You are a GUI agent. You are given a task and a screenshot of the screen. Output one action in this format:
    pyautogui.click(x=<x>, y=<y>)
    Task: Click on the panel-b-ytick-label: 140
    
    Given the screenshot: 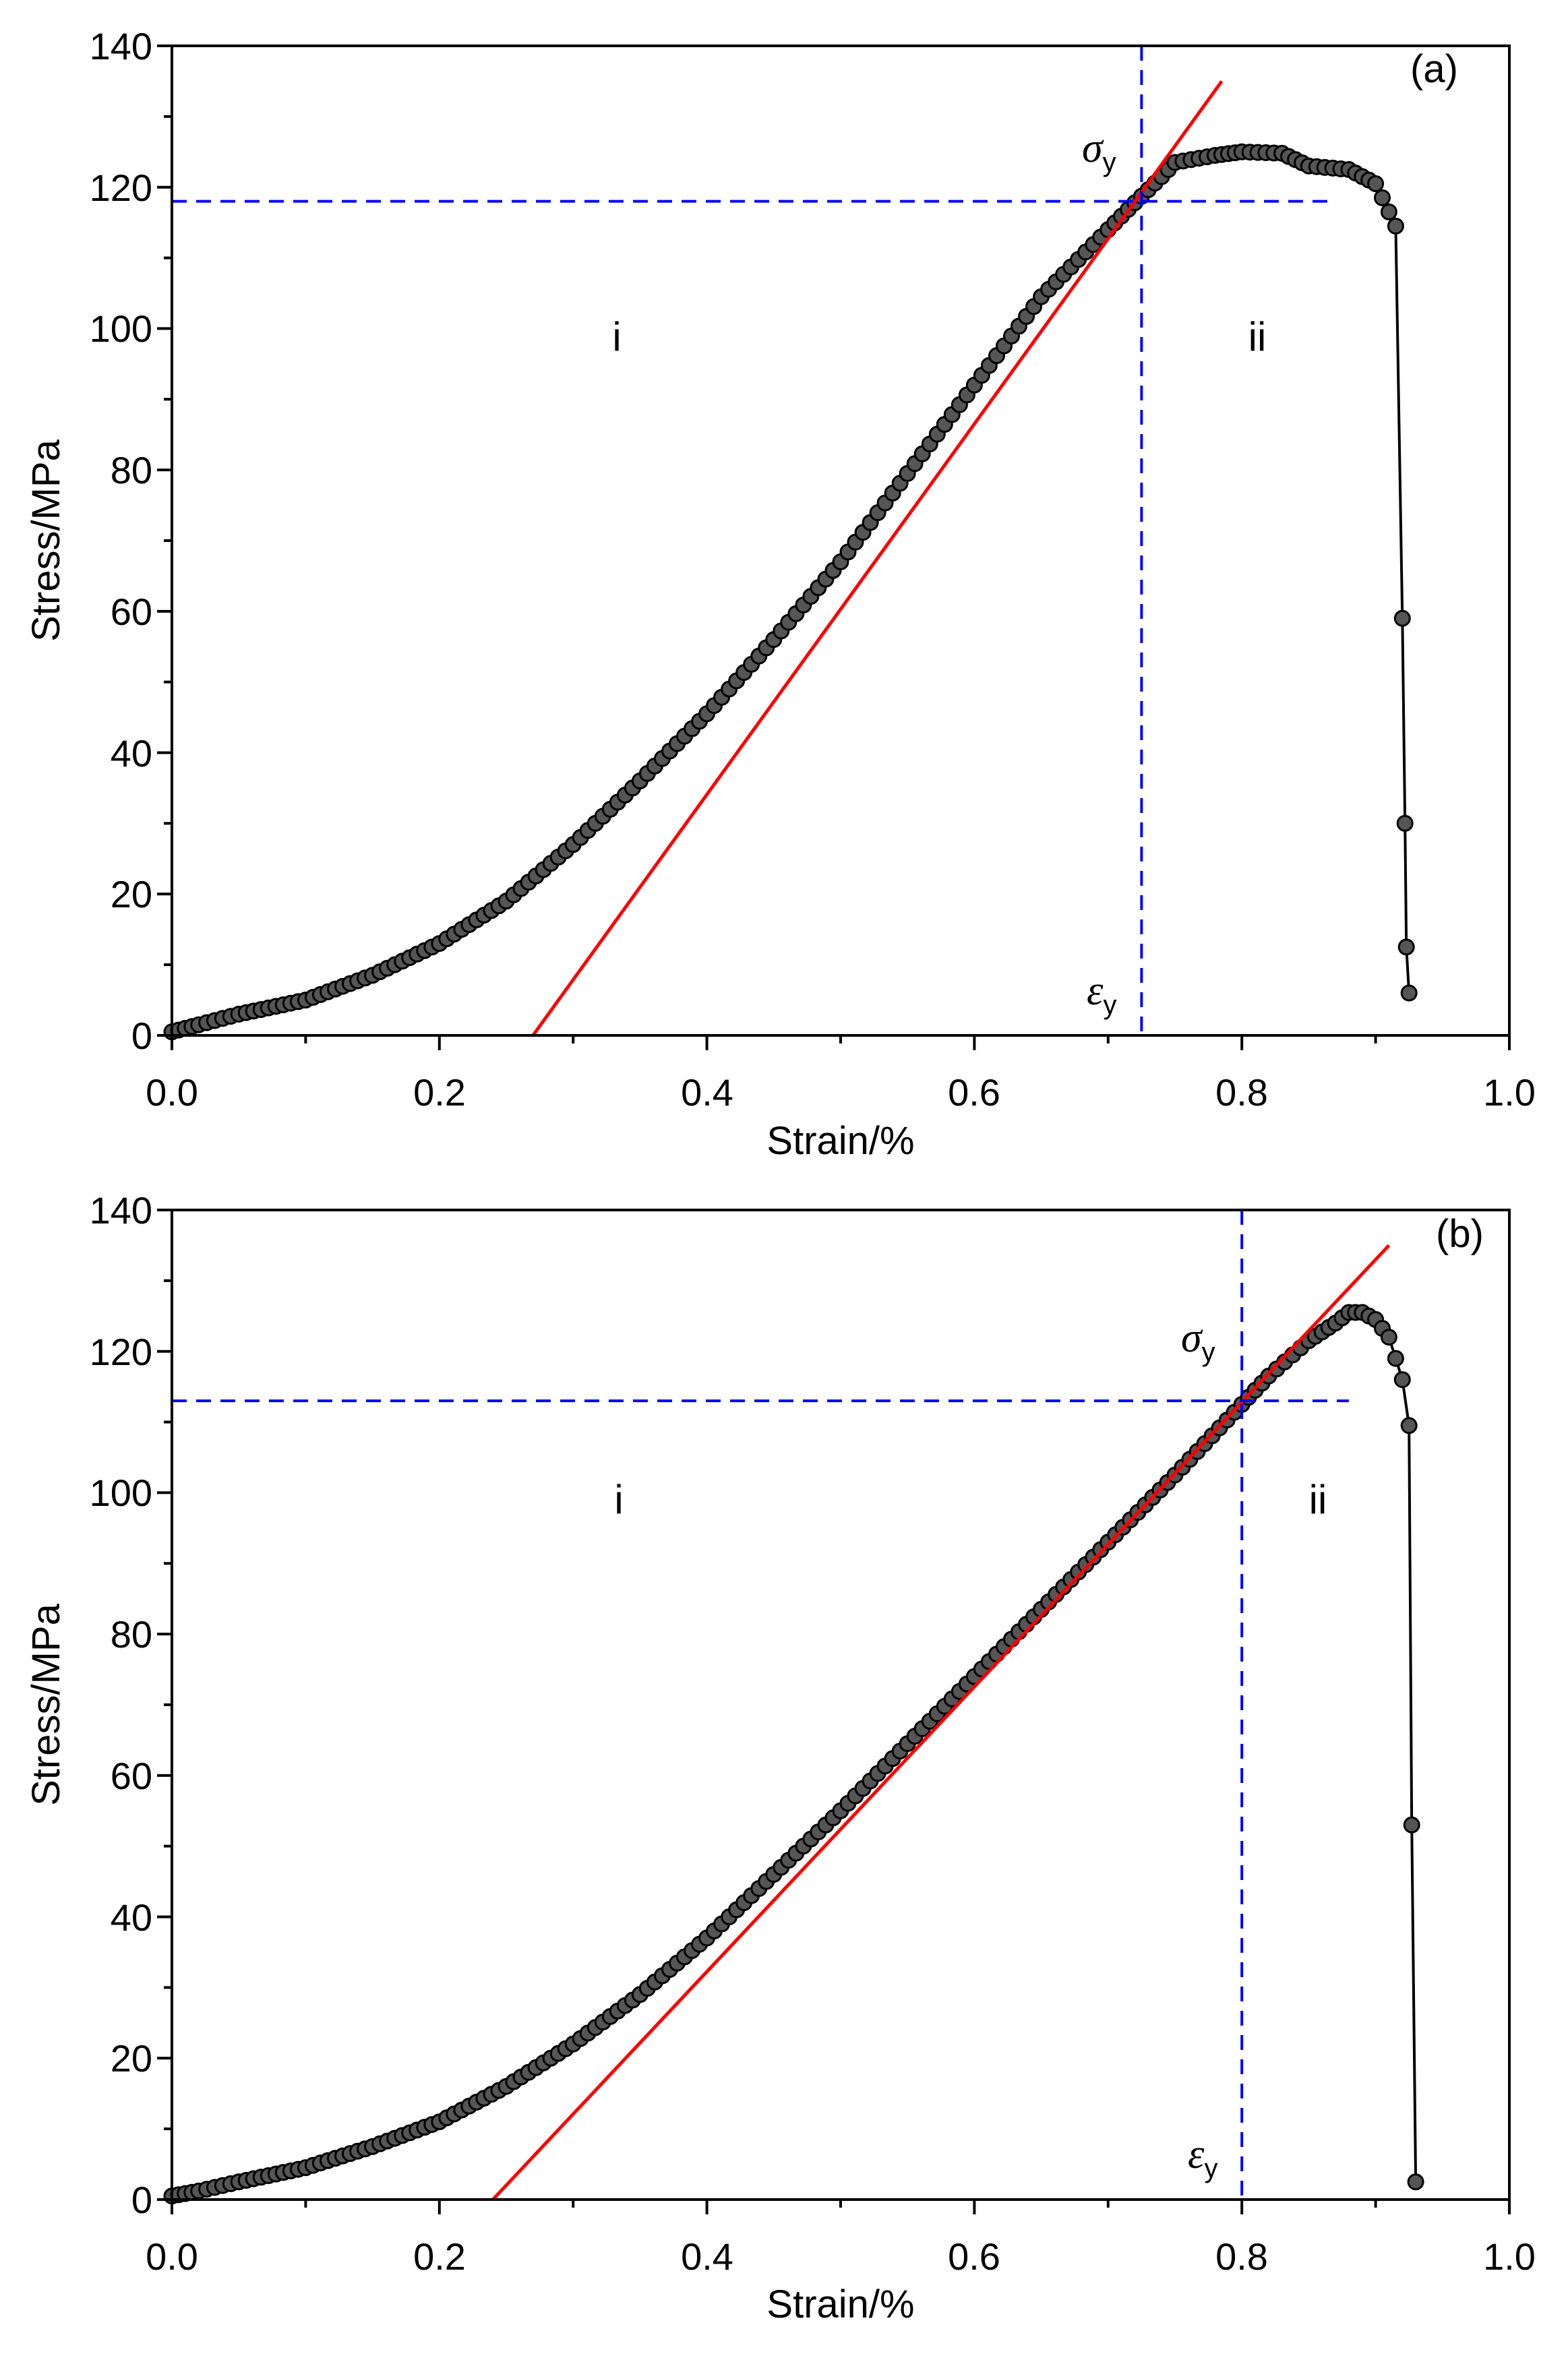 What is the action you would take?
    pyautogui.click(x=121, y=1211)
    